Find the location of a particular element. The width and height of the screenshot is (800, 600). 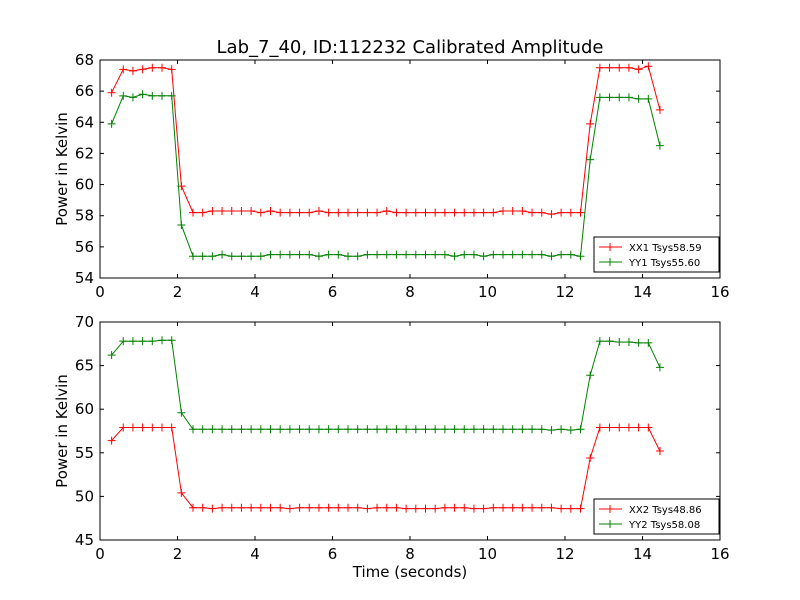

y-tick-label: 55 is located at coordinates (84, 453).